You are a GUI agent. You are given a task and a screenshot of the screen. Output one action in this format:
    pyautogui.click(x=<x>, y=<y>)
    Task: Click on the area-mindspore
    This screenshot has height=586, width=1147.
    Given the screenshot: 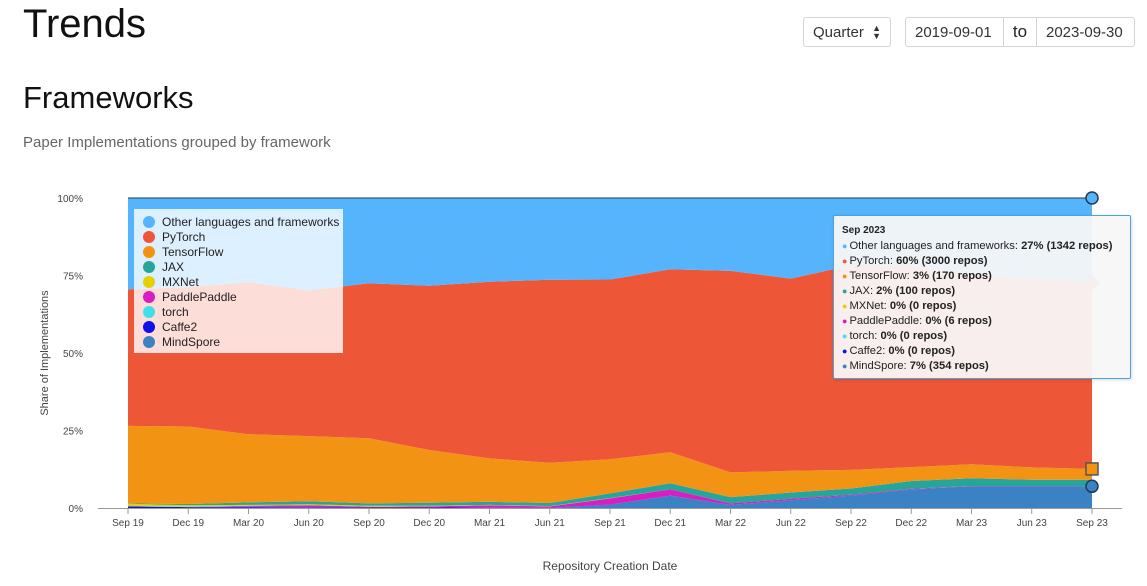 What is the action you would take?
    pyautogui.click(x=610, y=497)
    